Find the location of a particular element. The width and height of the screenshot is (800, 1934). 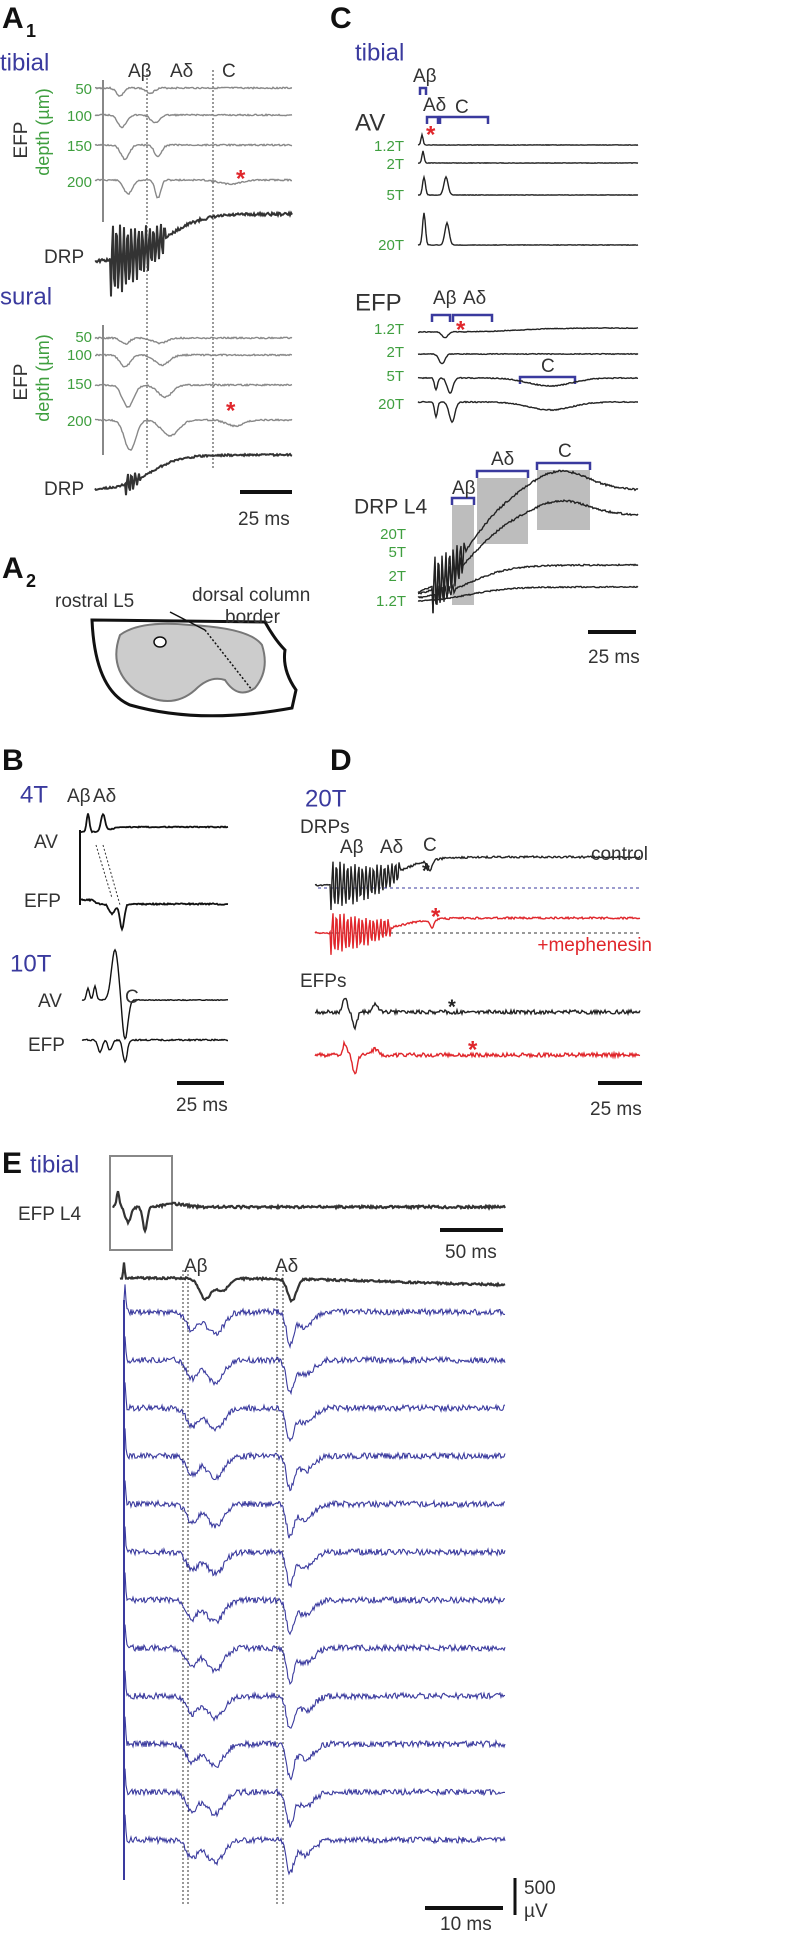

annotation: dorsal column is located at coordinates (251, 595).